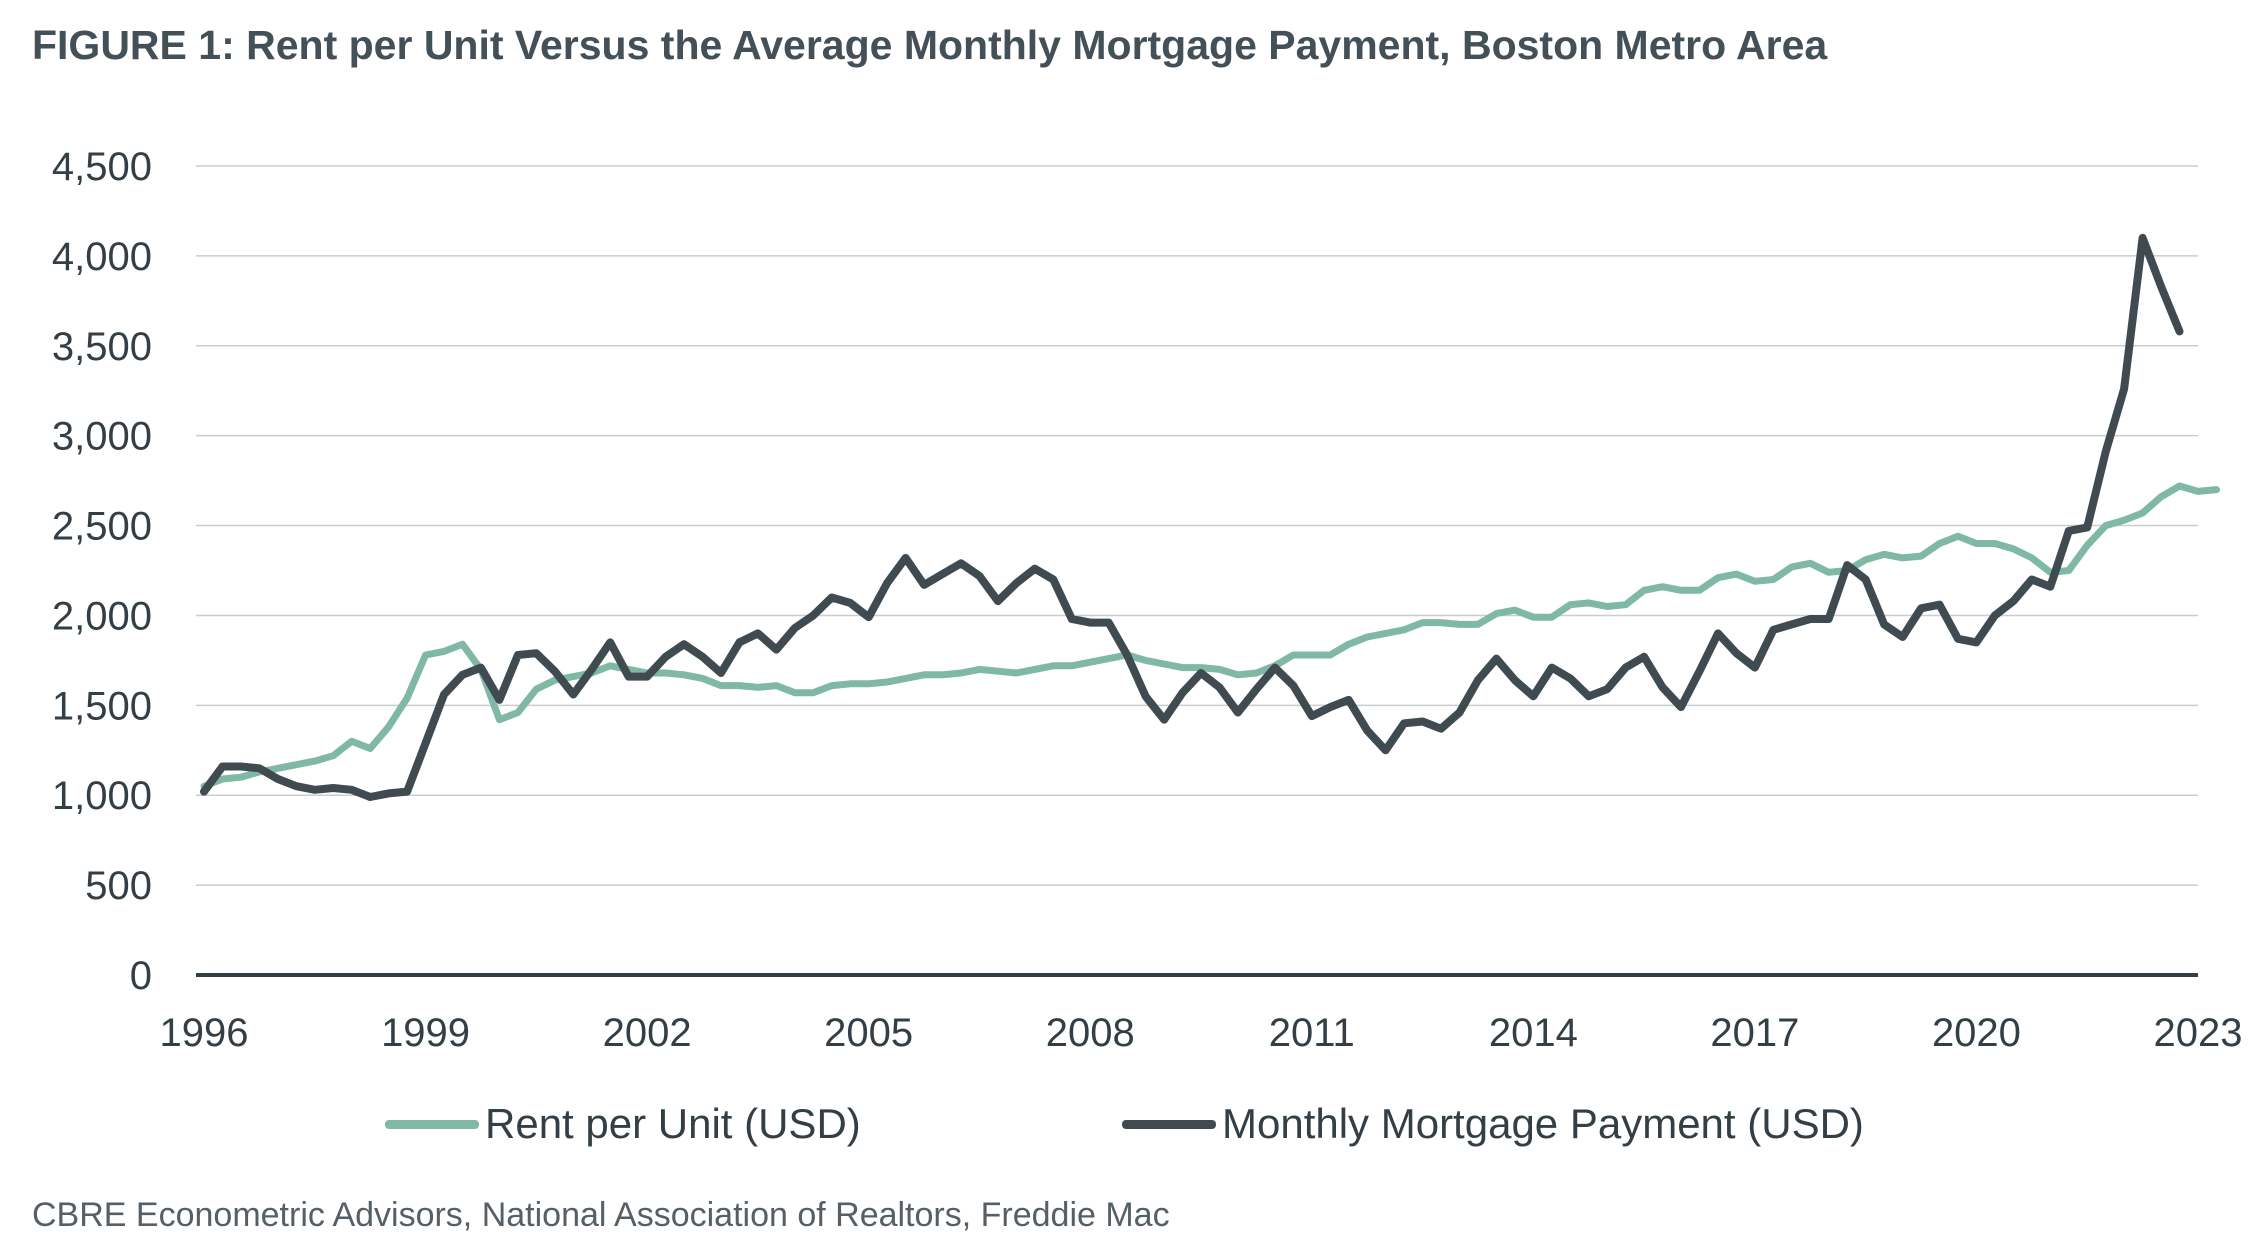 The height and width of the screenshot is (1260, 2259). I want to click on legend-label-rent: Rent per Unit (USD), so click(673, 1123).